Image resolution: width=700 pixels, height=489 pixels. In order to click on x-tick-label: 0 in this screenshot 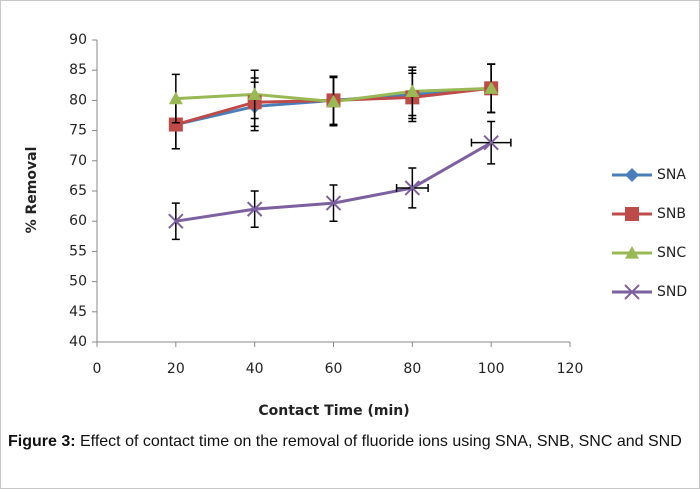, I will do `click(97, 369)`.